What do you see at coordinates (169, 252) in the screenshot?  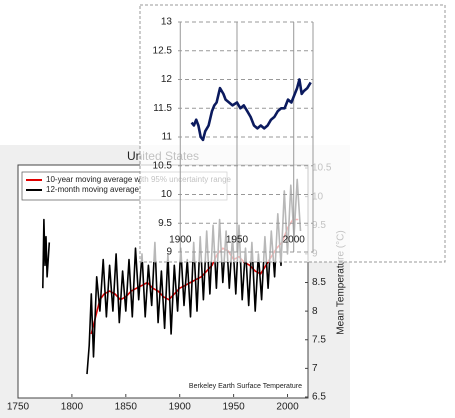 I see `y-tick-label: 9` at bounding box center [169, 252].